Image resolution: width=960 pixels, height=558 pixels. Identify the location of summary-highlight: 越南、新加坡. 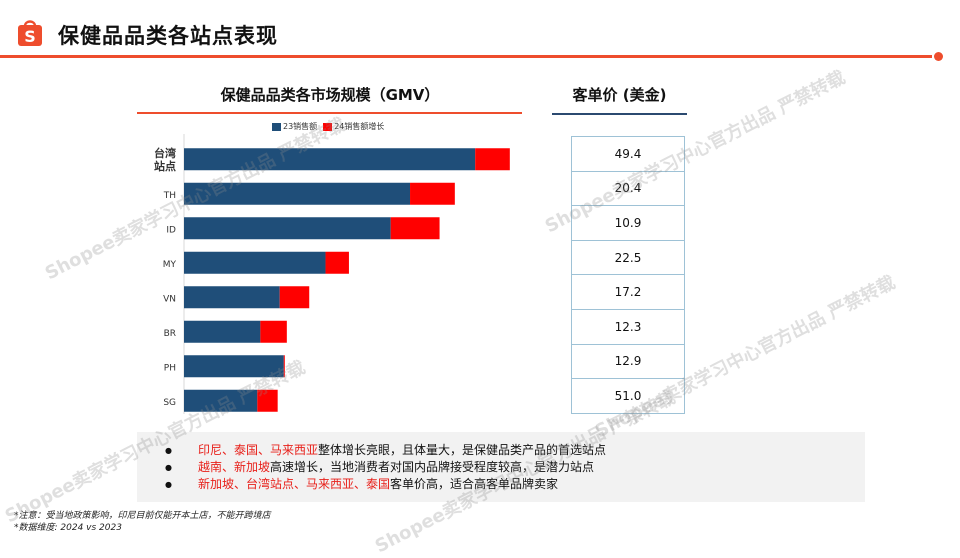
(234, 467).